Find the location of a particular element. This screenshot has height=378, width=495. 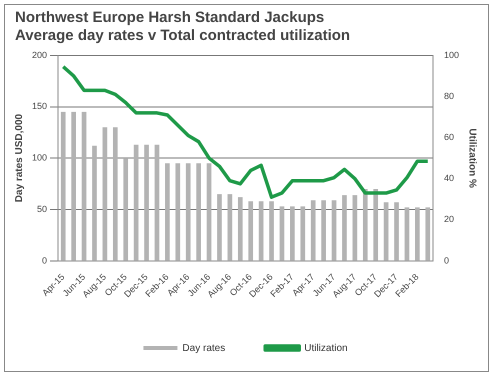

y2-tick-label: 20 is located at coordinates (449, 219).